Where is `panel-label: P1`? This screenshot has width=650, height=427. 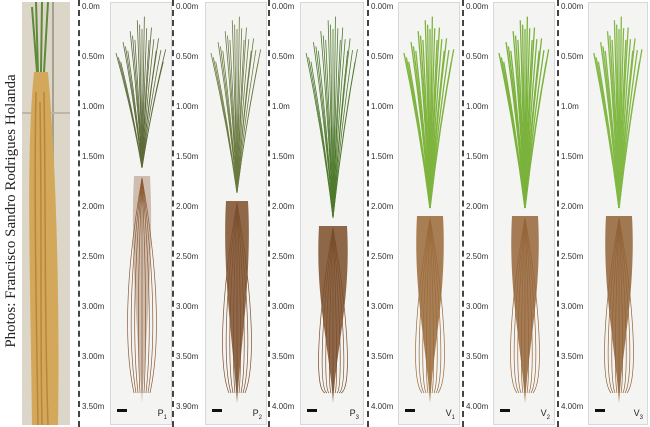 panel-label: P1 is located at coordinates (162, 414).